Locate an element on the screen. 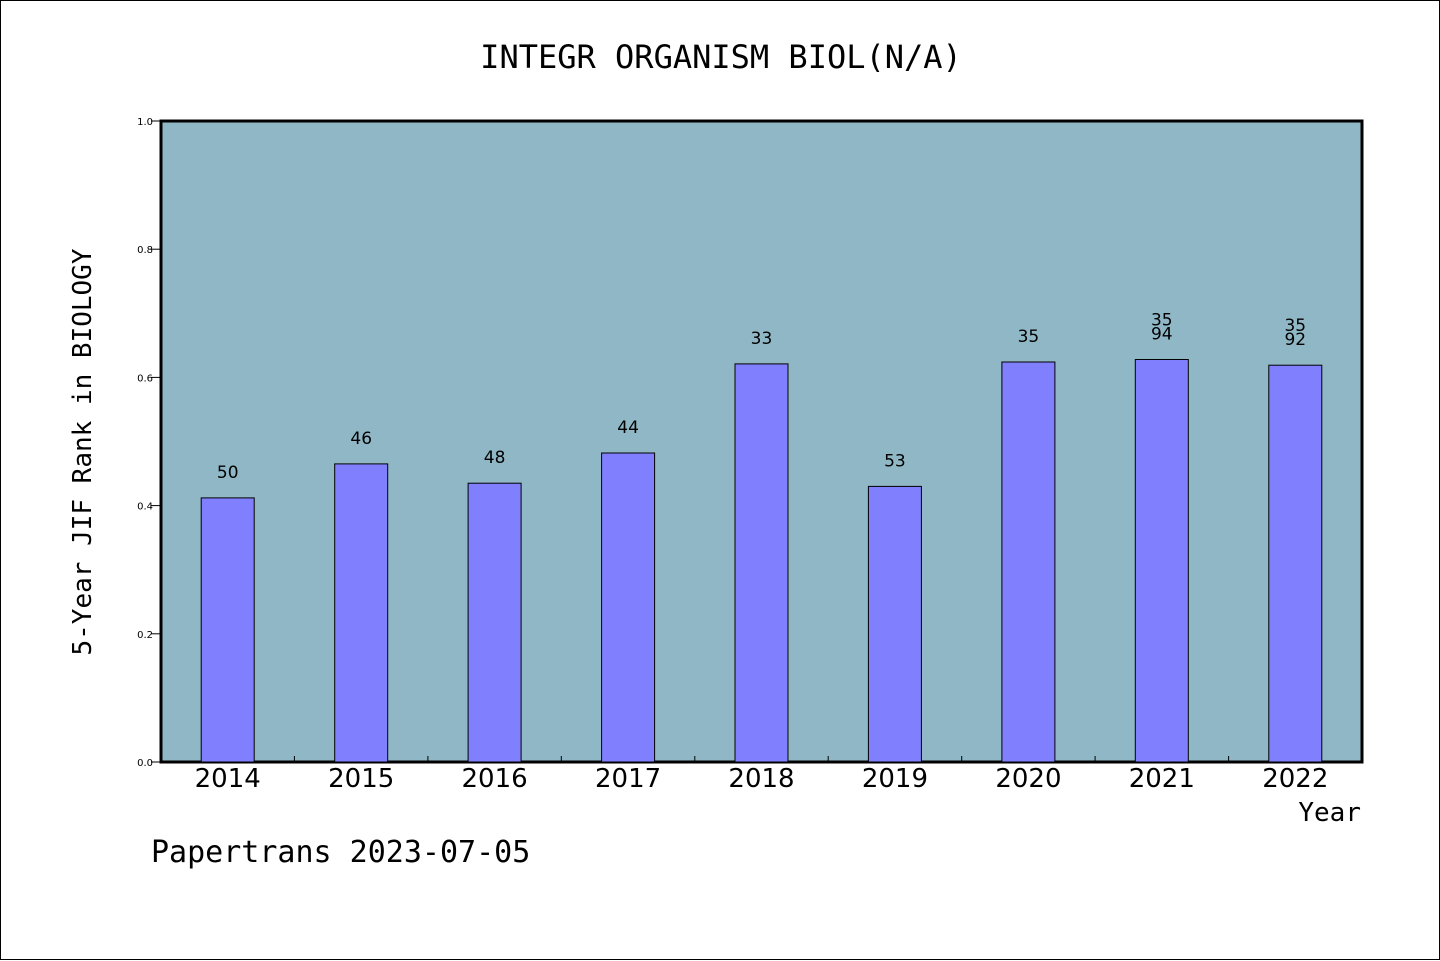 The width and height of the screenshot is (1440, 961). data-label-2022-2: 92 is located at coordinates (1295, 340).